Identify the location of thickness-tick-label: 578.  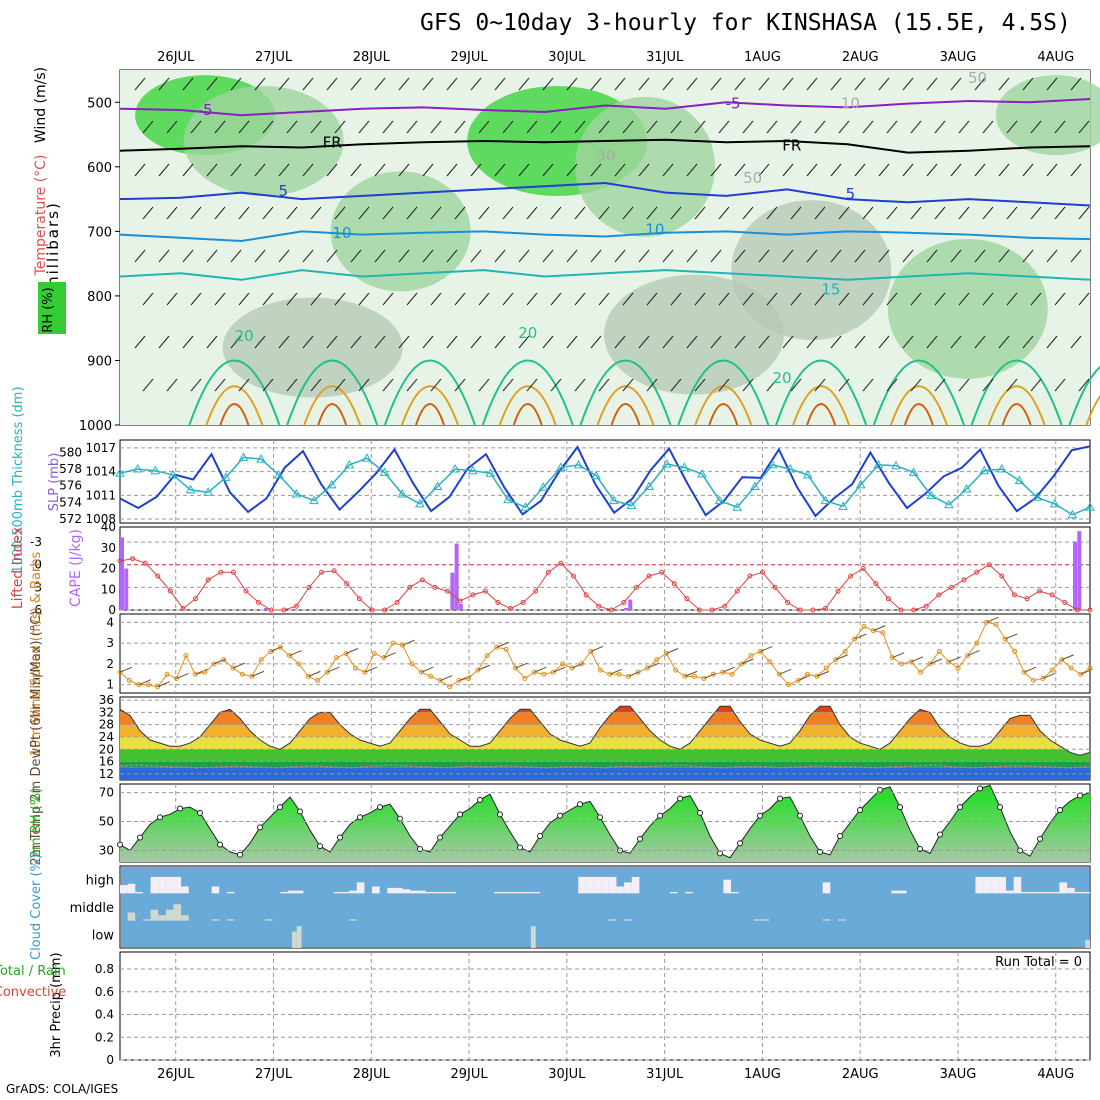
(70, 469).